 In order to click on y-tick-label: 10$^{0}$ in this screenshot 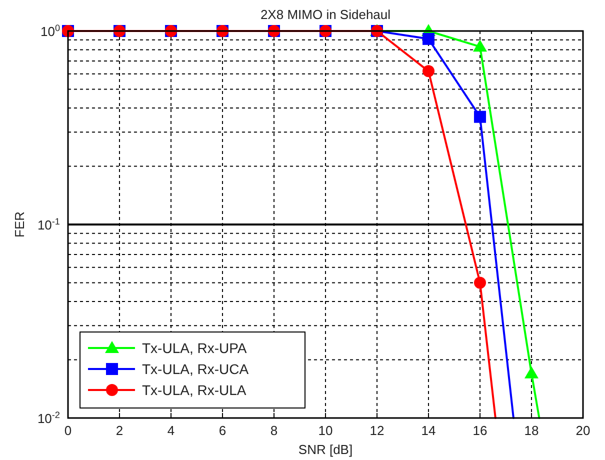, I will do `click(50, 31)`.